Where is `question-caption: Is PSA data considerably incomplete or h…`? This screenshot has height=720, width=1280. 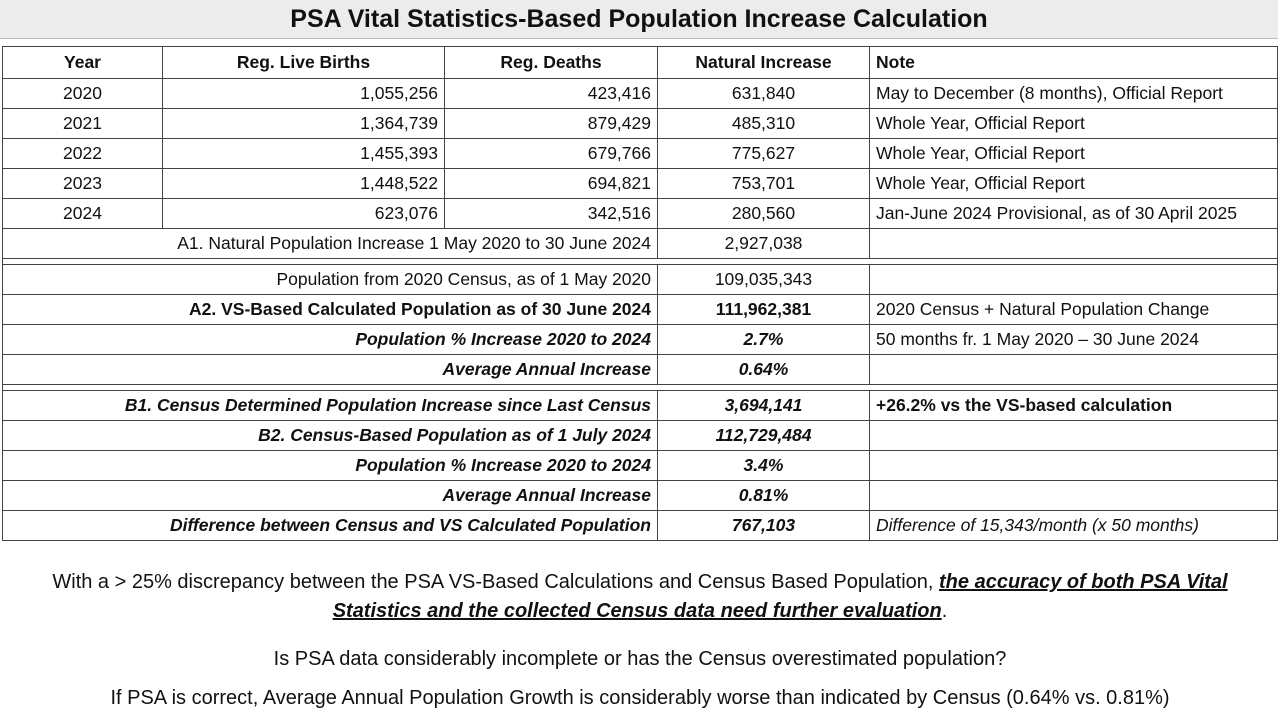
question-caption: Is PSA data considerably incomplete or h… is located at coordinates (640, 659).